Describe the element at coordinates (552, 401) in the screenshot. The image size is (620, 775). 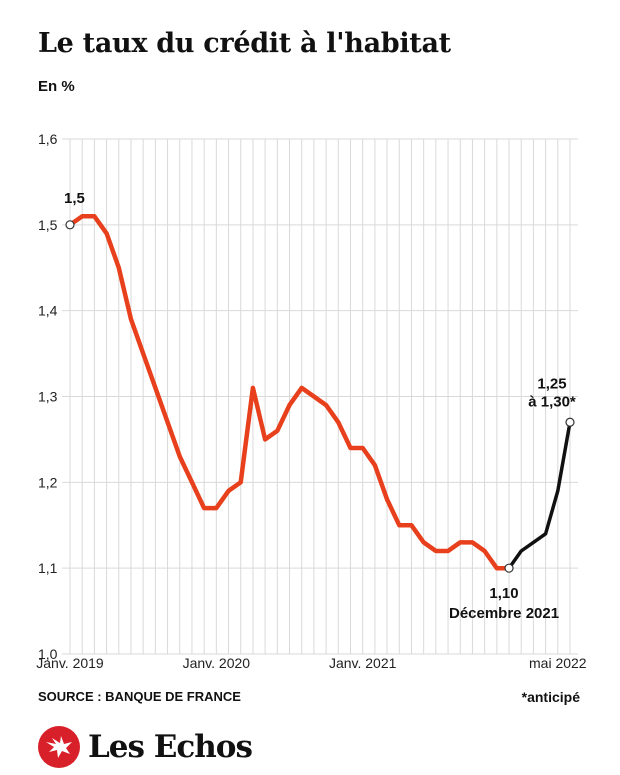
I see `annotation-sublabel: à 1,30*` at that location.